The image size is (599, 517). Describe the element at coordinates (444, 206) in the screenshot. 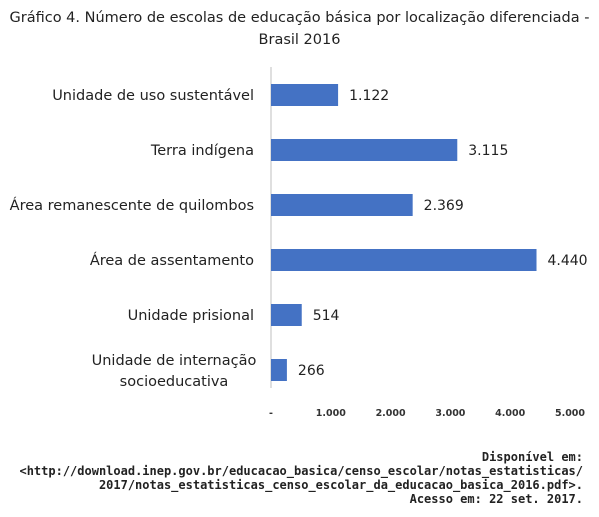

I see `data-label: 2.369` at that location.